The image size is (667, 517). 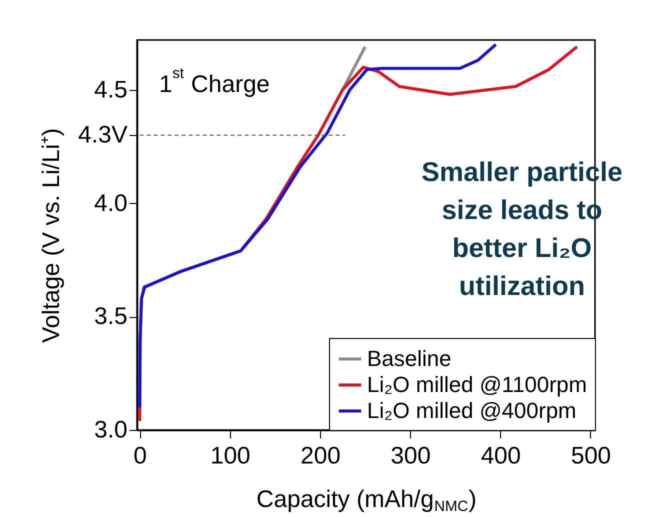 What do you see at coordinates (410, 456) in the screenshot?
I see `x-tick-label: 300` at bounding box center [410, 456].